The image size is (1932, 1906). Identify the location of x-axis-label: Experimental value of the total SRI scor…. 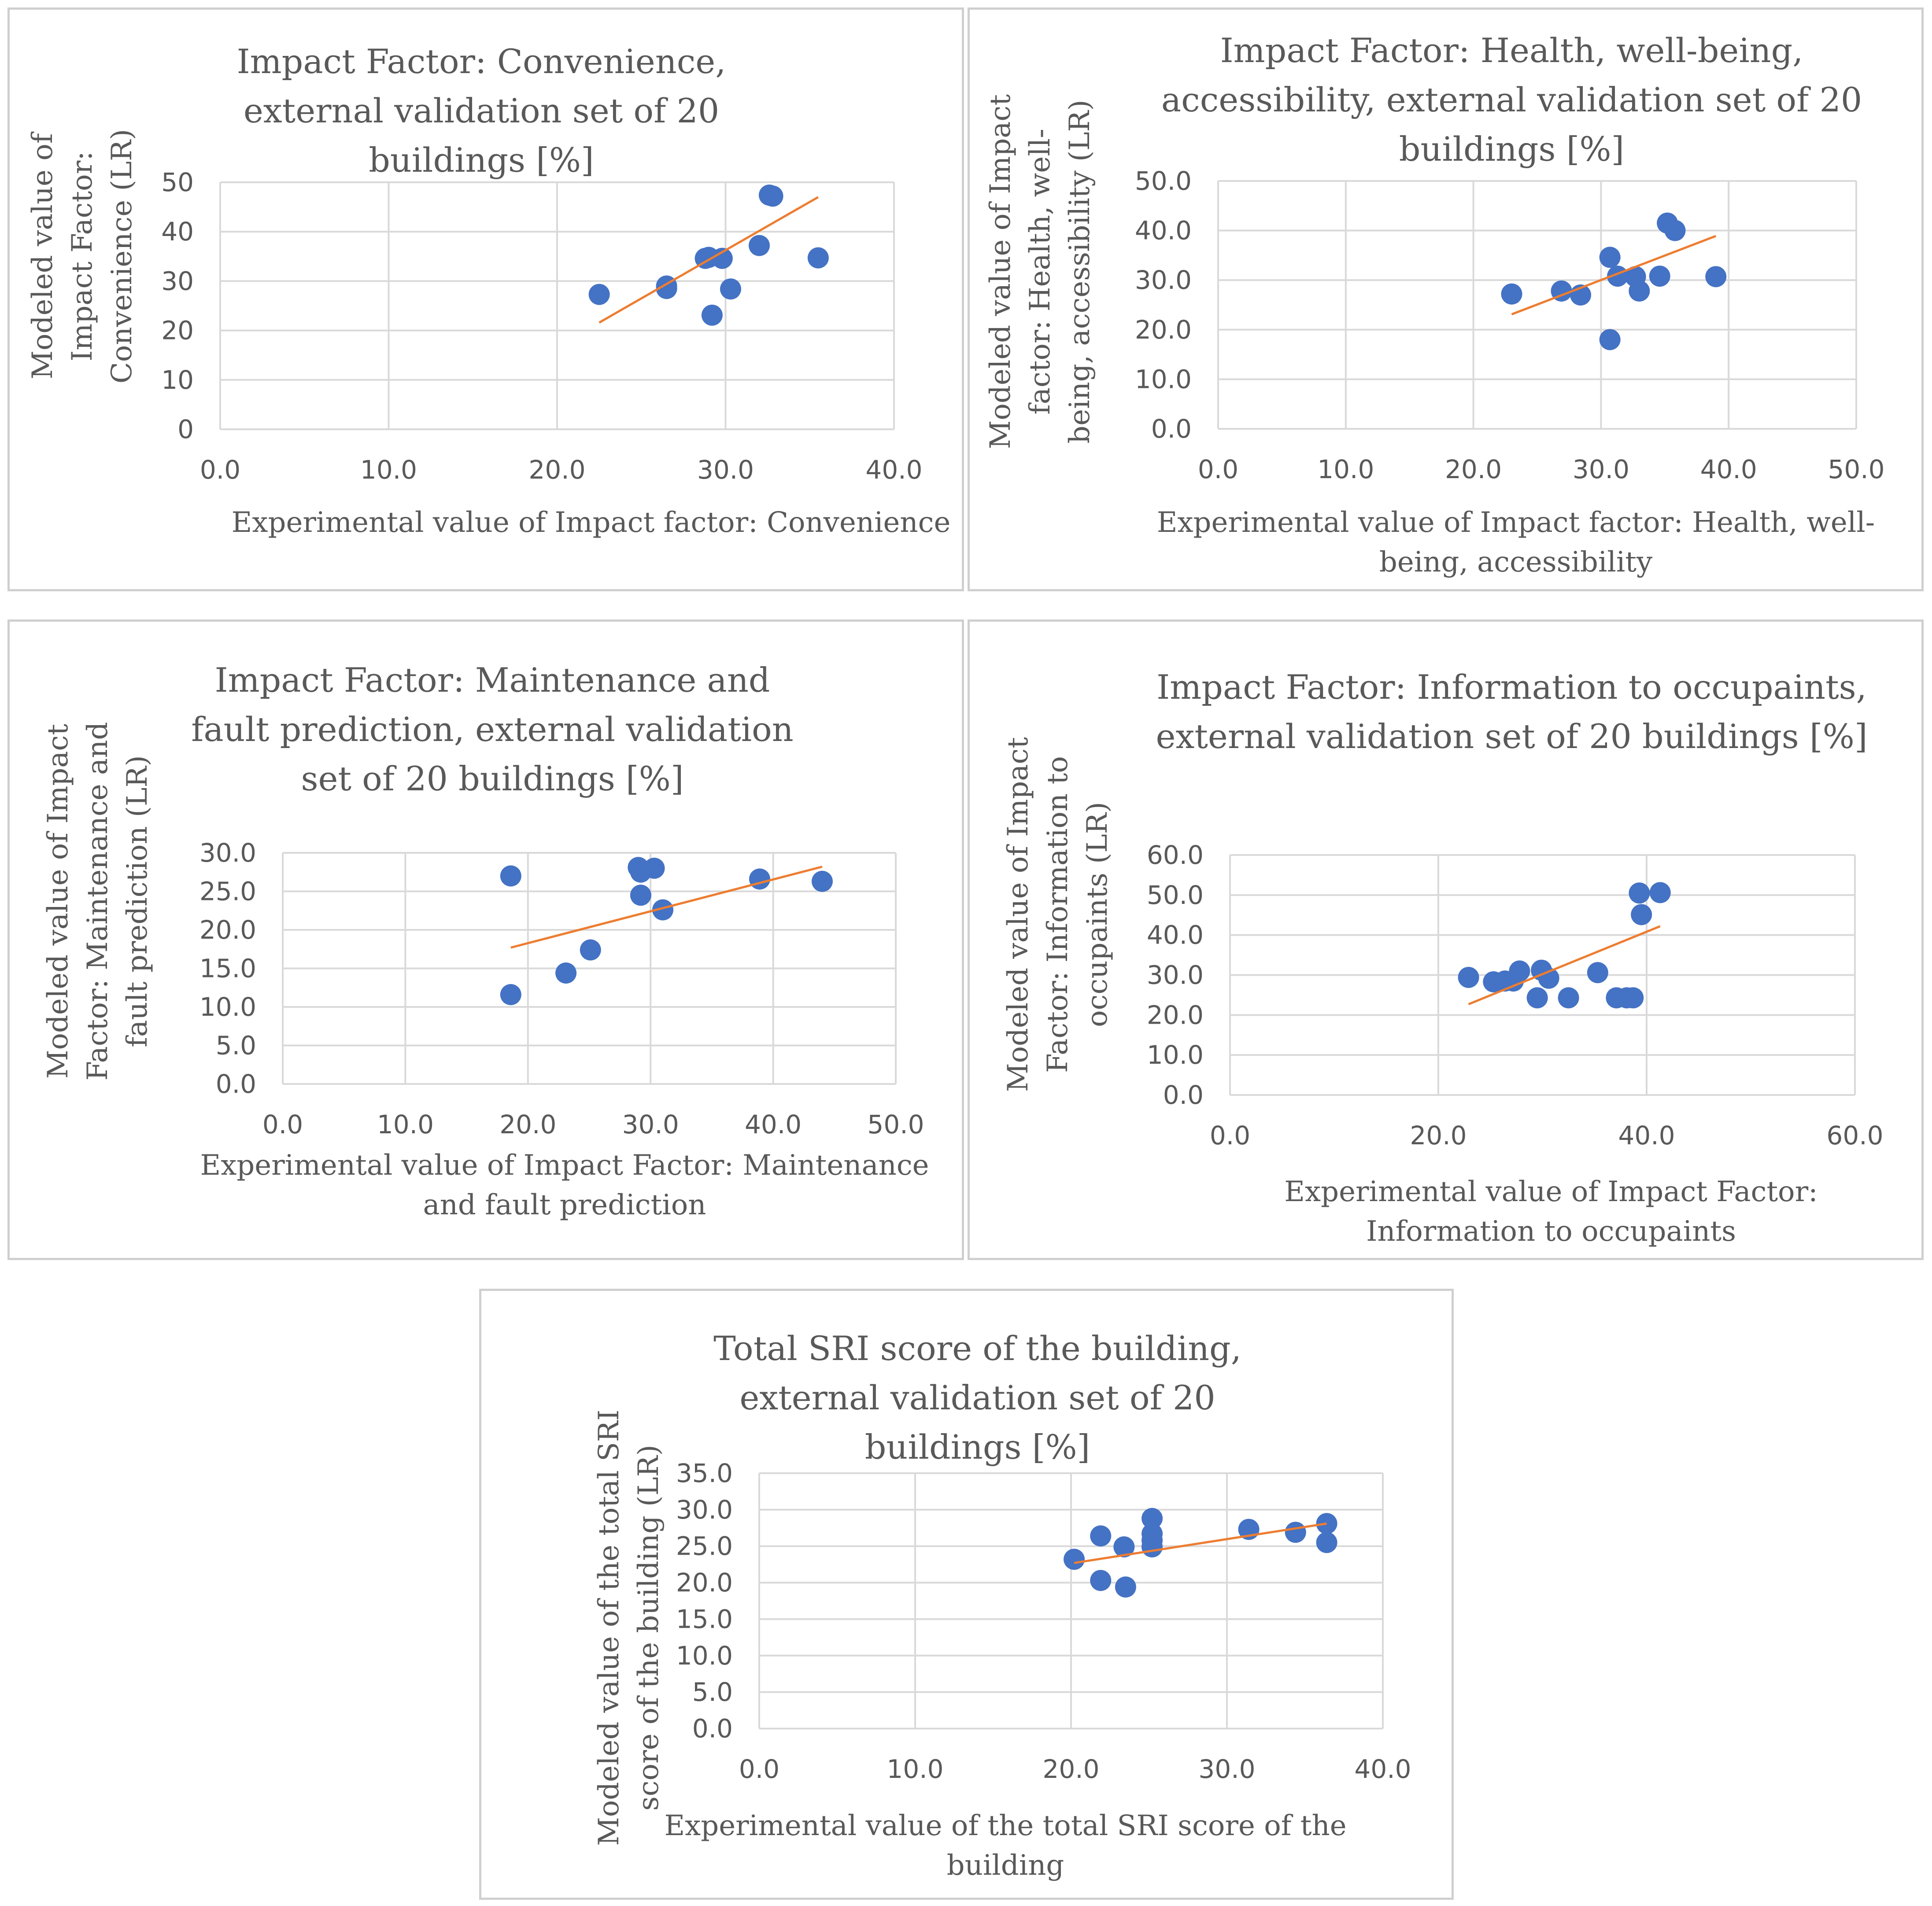
(1006, 1846).